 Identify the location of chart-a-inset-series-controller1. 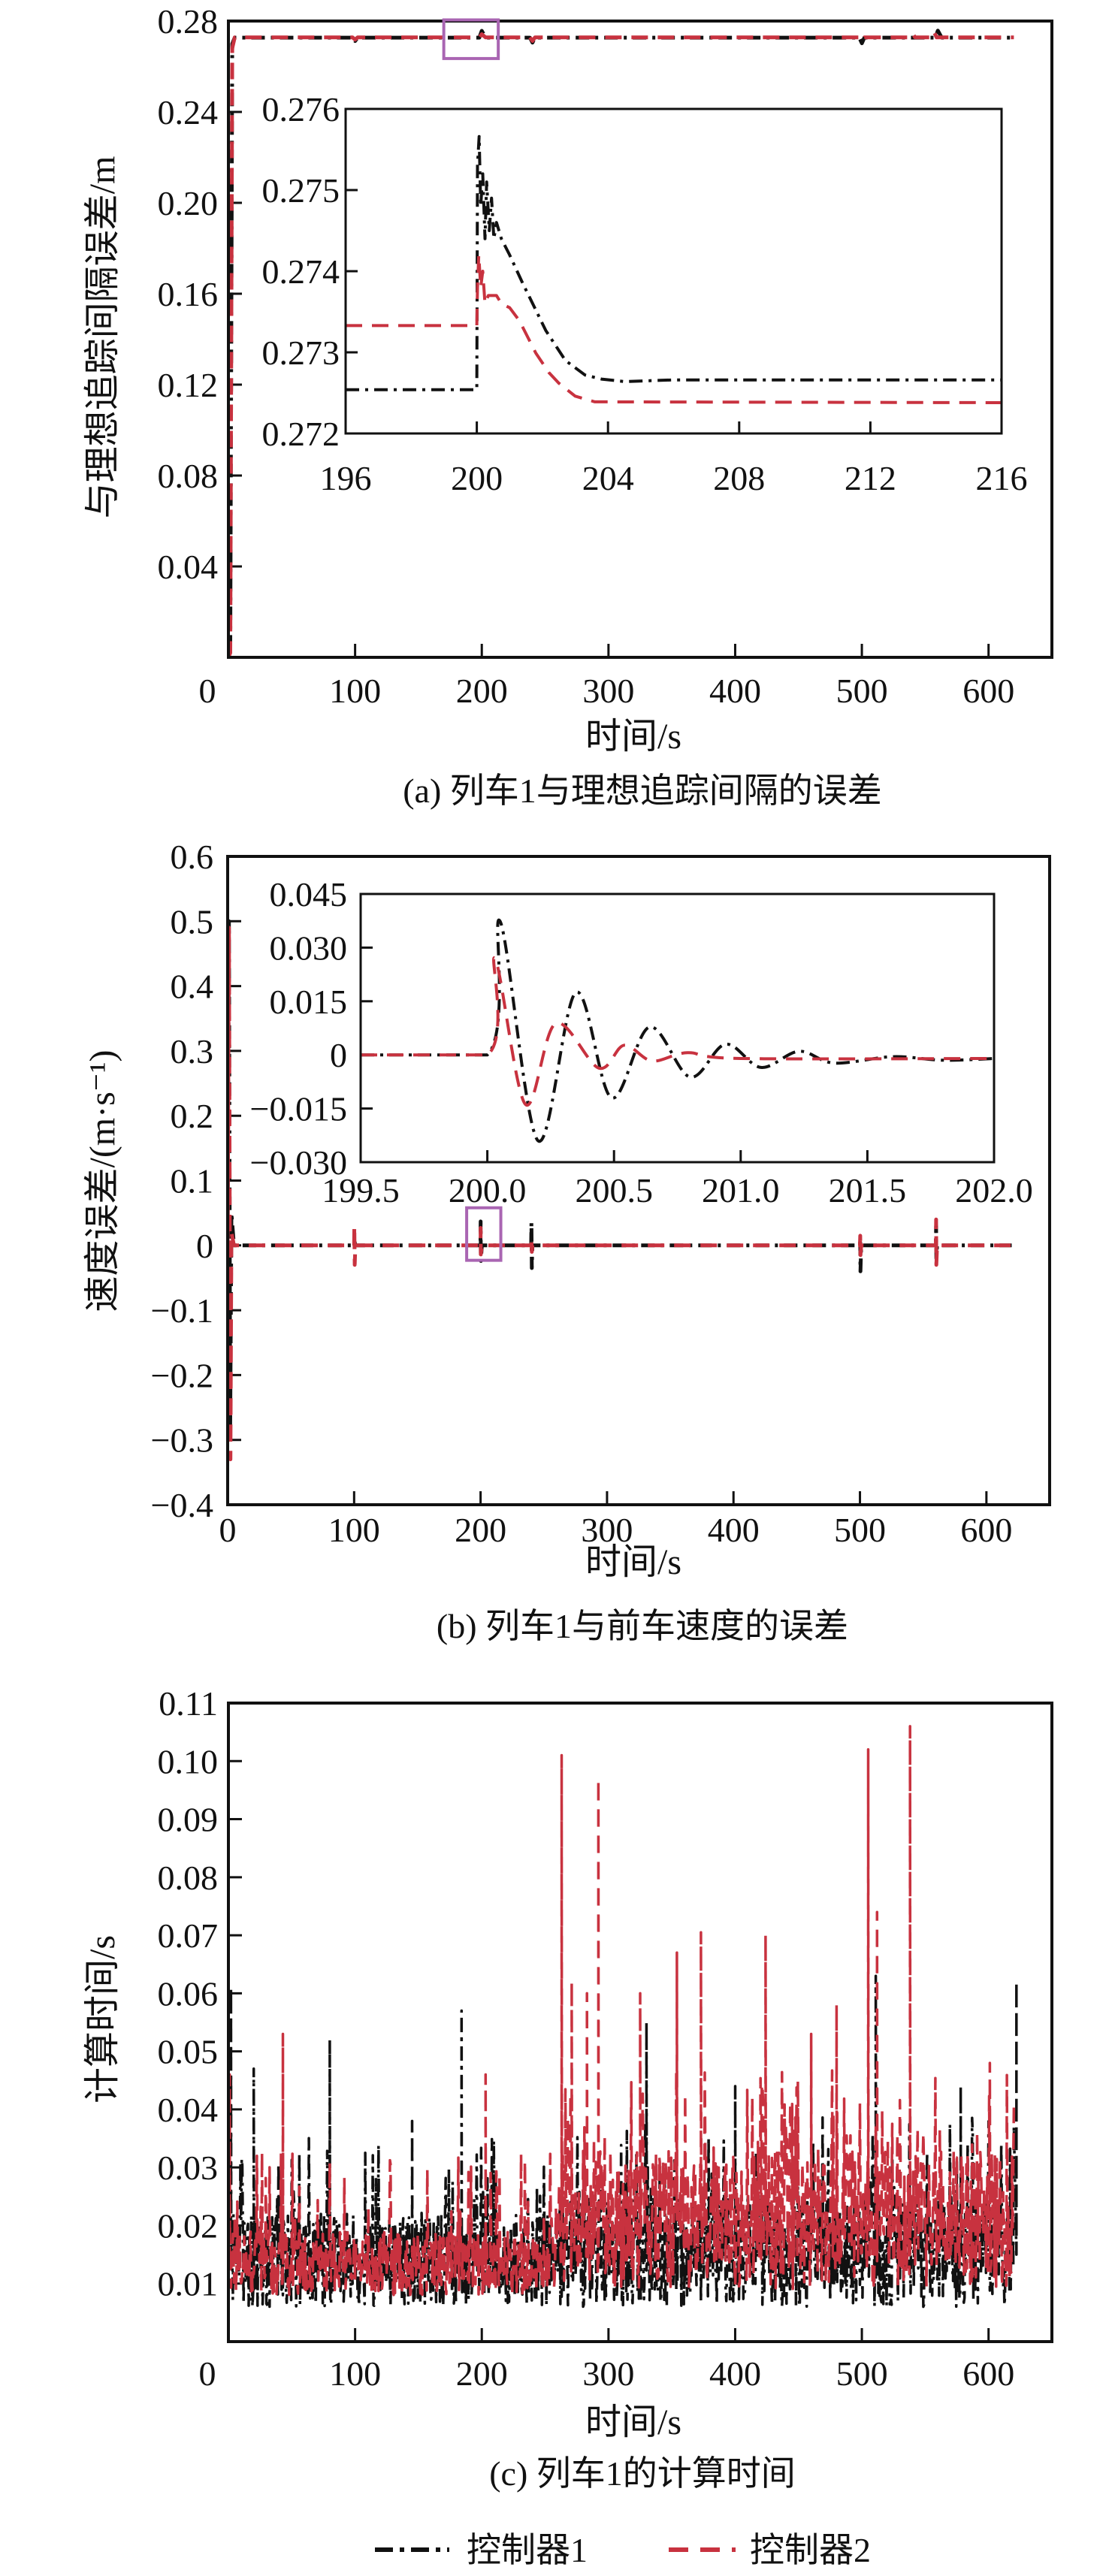
(674, 262).